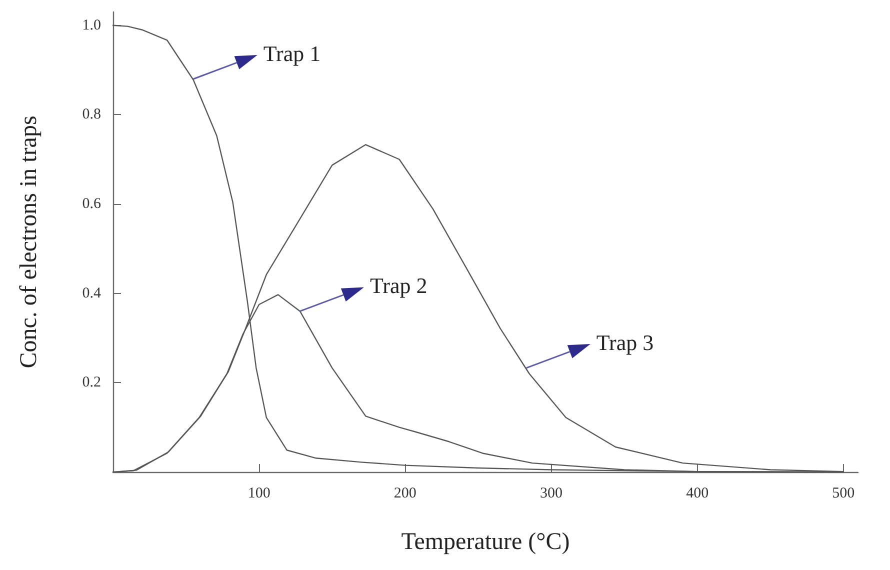 The width and height of the screenshot is (890, 570). What do you see at coordinates (697, 494) in the screenshot?
I see `x-tick-label: 400` at bounding box center [697, 494].